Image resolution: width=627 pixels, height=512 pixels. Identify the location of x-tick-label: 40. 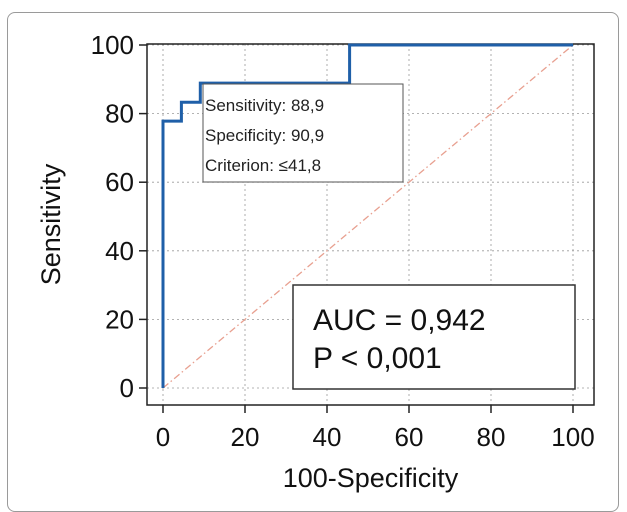
(327, 437).